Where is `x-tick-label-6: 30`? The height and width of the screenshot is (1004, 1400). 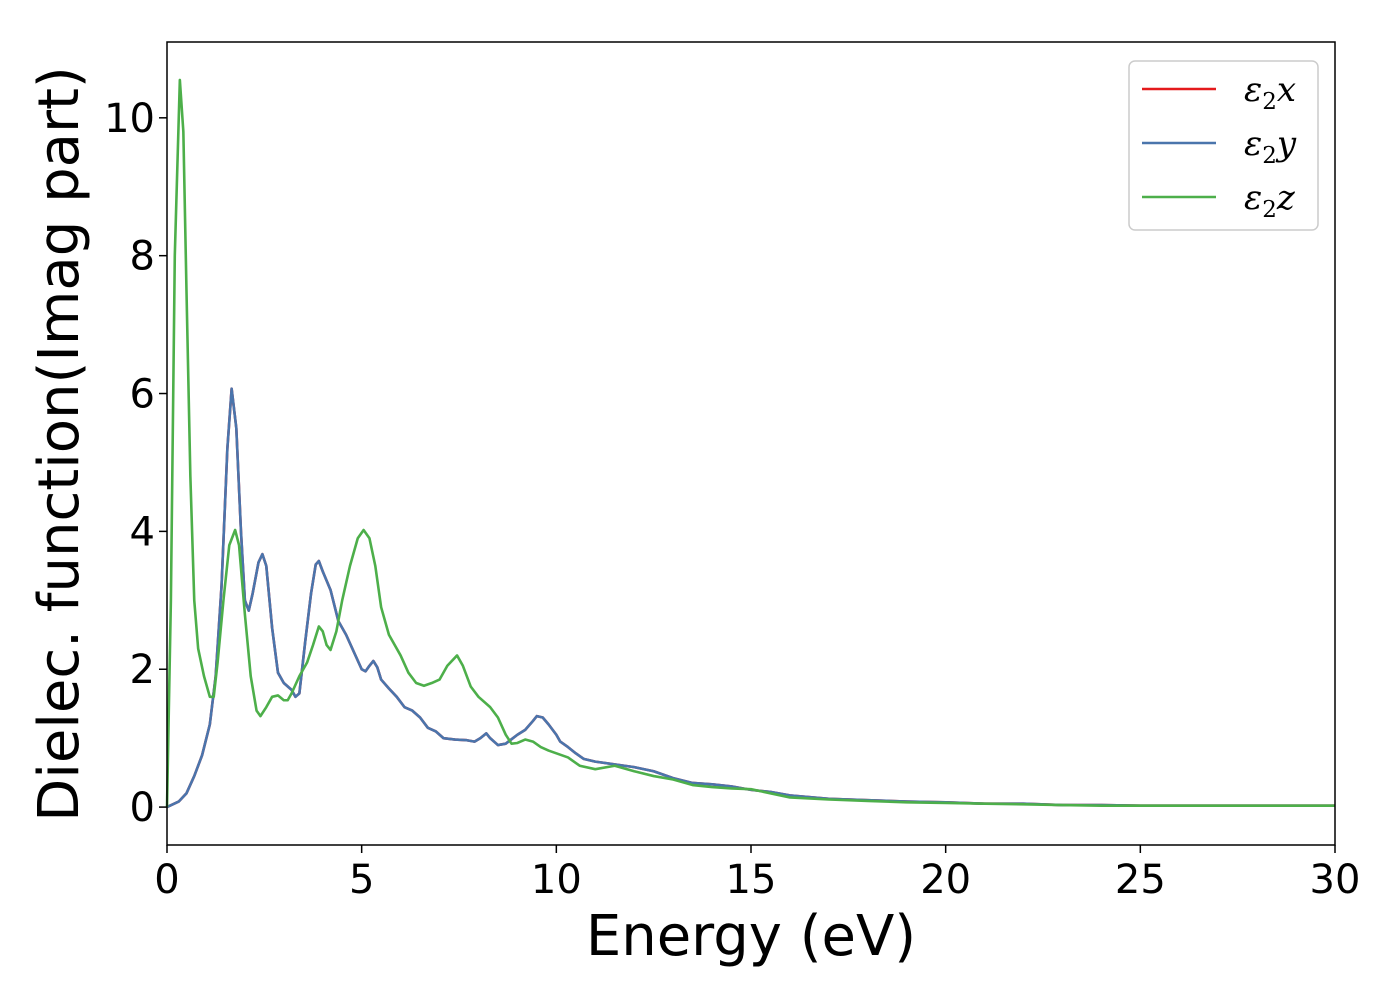 x-tick-label-6: 30 is located at coordinates (1335, 880).